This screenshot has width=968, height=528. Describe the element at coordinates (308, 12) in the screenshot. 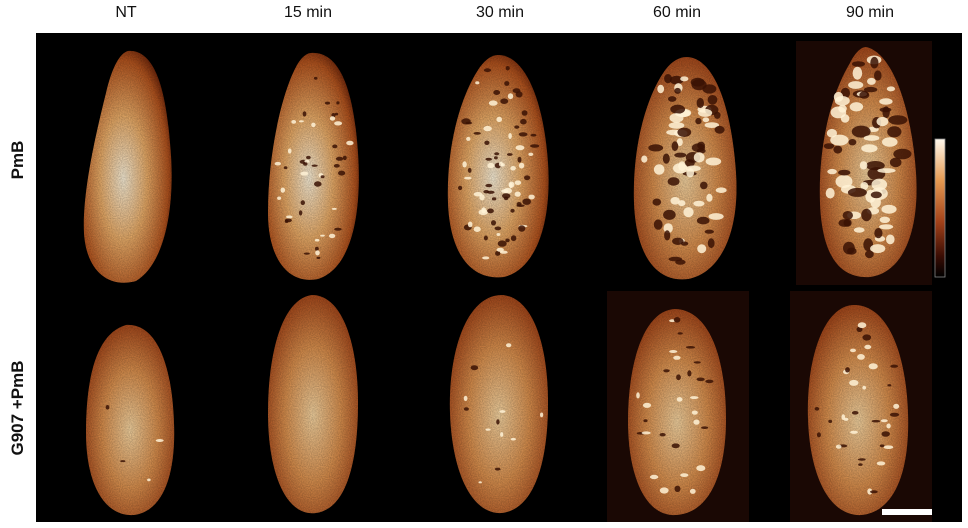

I see `column-label-15min: 15 min` at that location.